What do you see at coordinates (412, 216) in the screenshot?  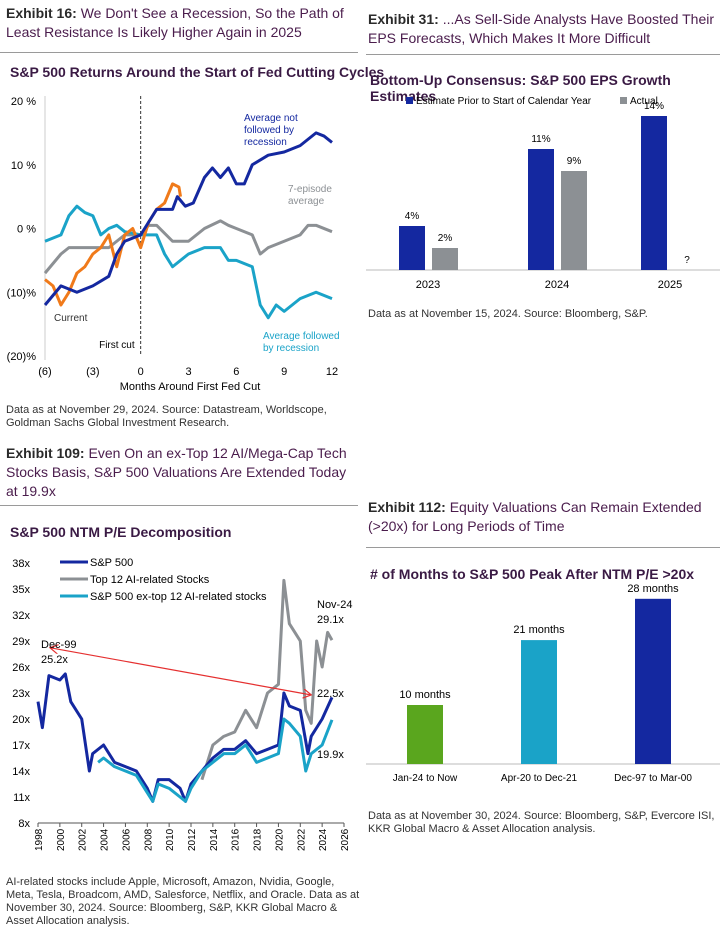 I see `bar-data-label: 4%` at bounding box center [412, 216].